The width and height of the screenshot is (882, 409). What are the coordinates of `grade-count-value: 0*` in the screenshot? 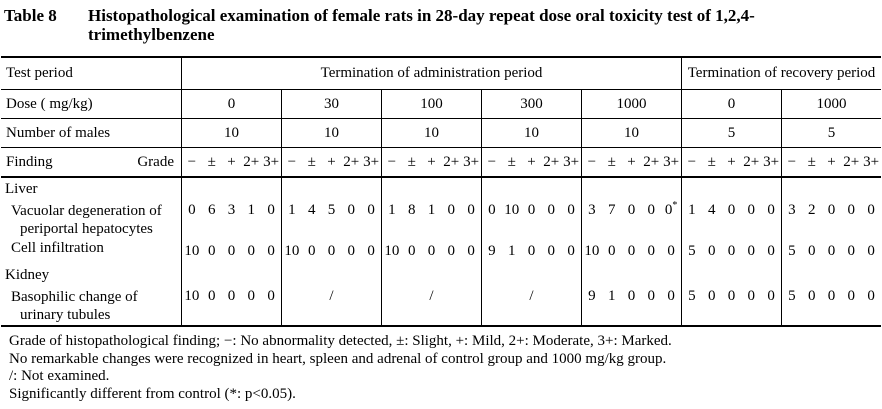 It's located at (671, 209).